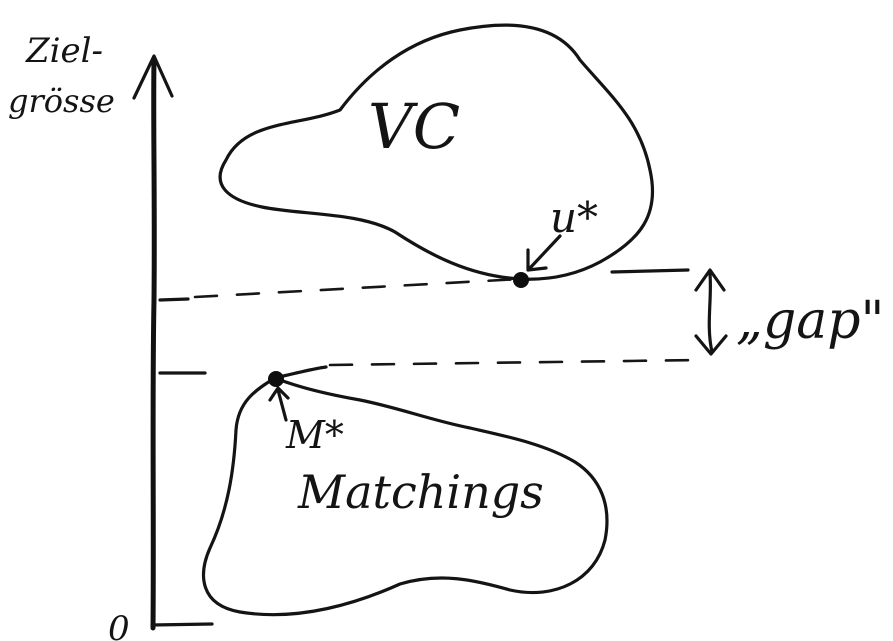 This screenshot has height=641, width=893. I want to click on vc-optimum-label: u*, so click(574, 217).